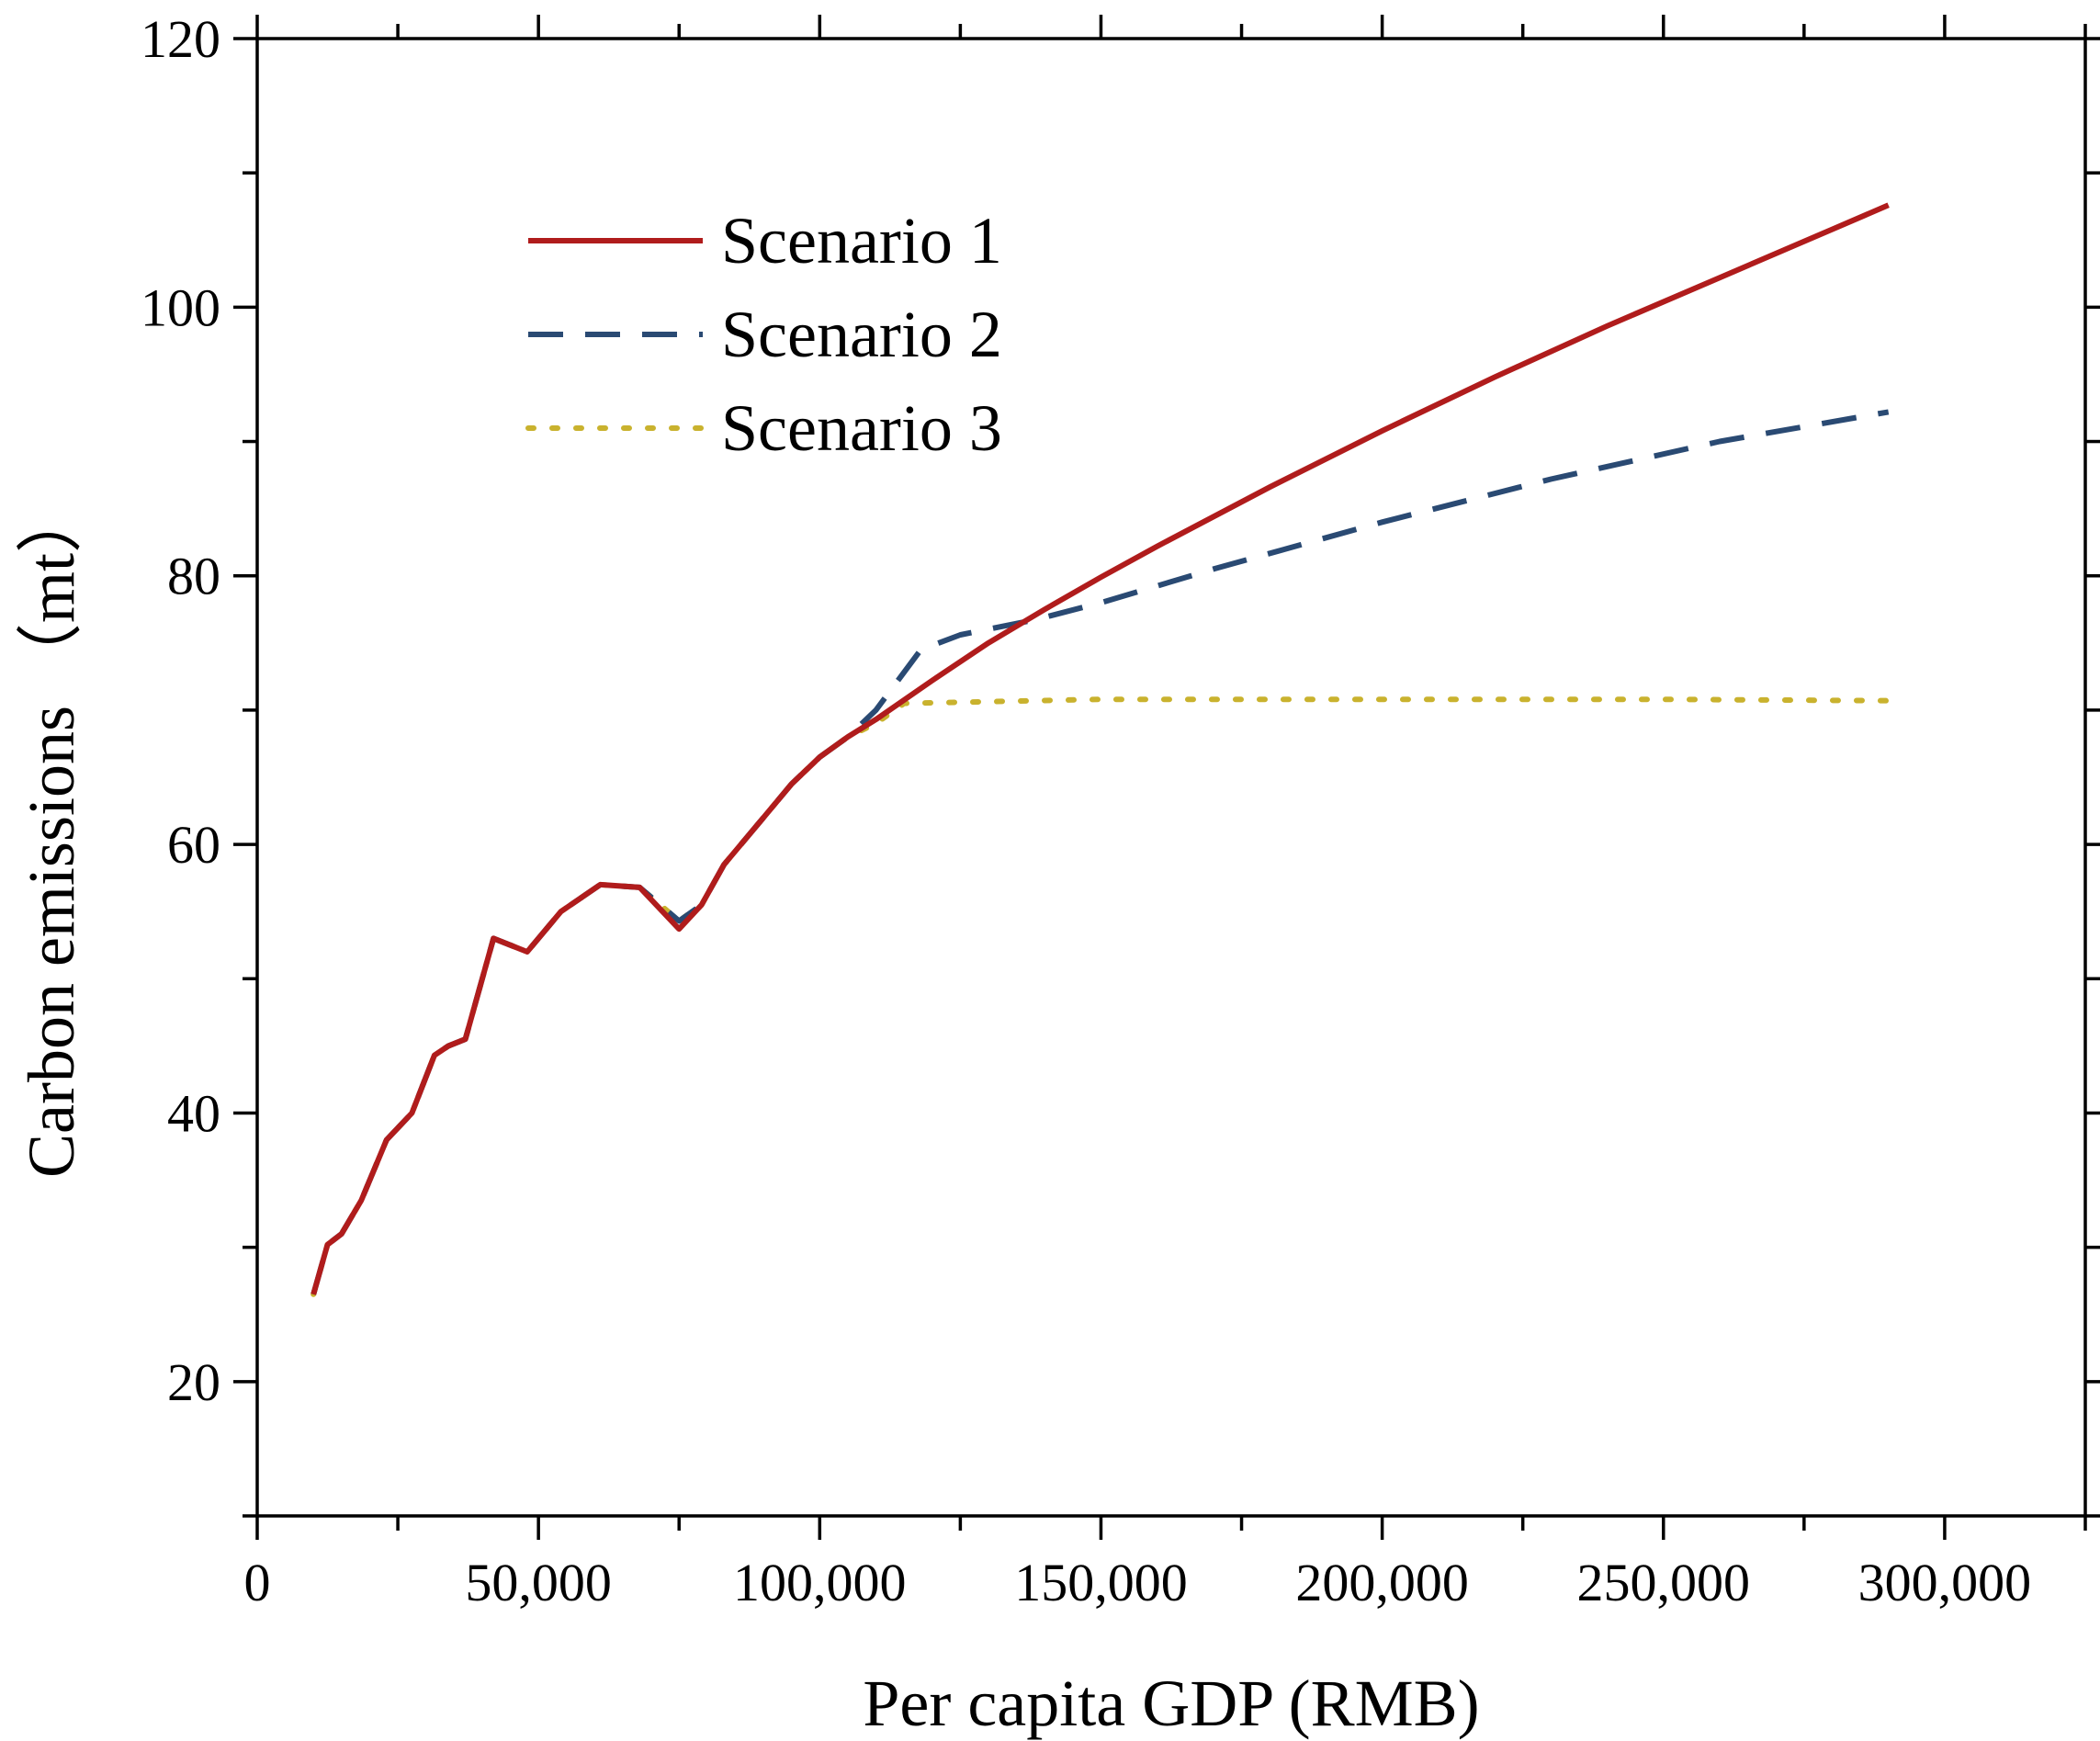 The image size is (2100, 1741). What do you see at coordinates (193, 1382) in the screenshot?
I see `y-tick-label: 20` at bounding box center [193, 1382].